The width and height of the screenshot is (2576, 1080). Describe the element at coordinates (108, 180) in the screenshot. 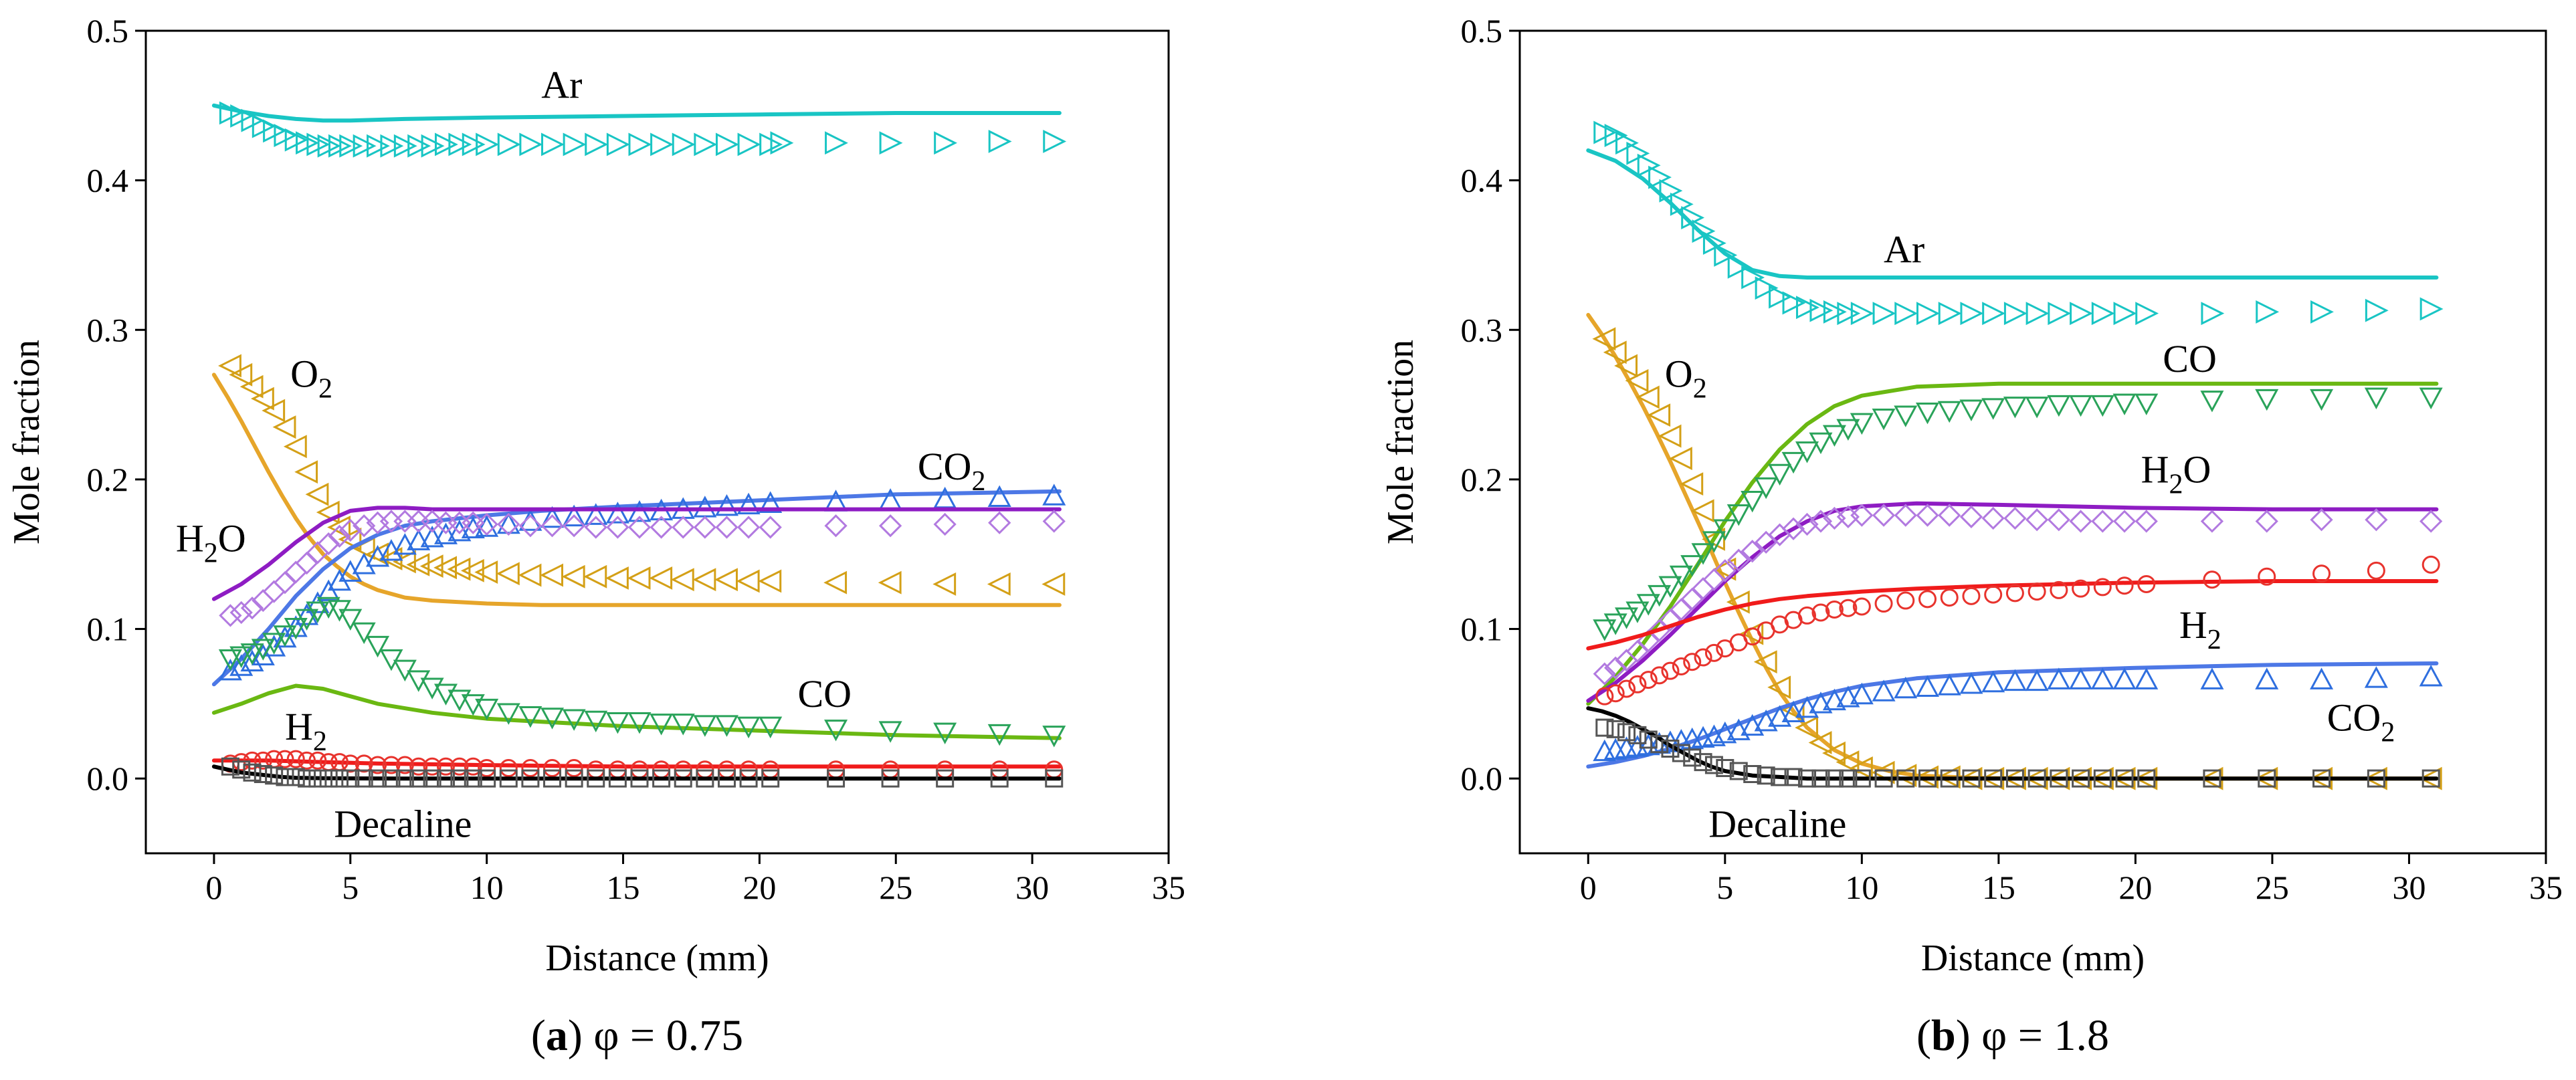

I see `y-tick-label: 0.4` at that location.